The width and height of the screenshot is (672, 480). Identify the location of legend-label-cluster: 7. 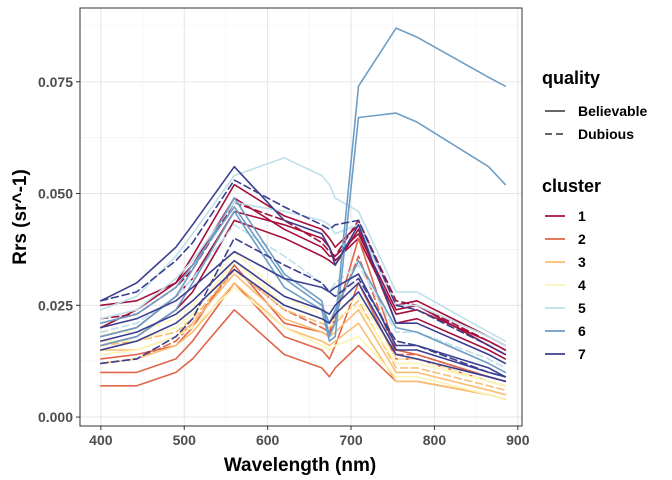
(582, 354).